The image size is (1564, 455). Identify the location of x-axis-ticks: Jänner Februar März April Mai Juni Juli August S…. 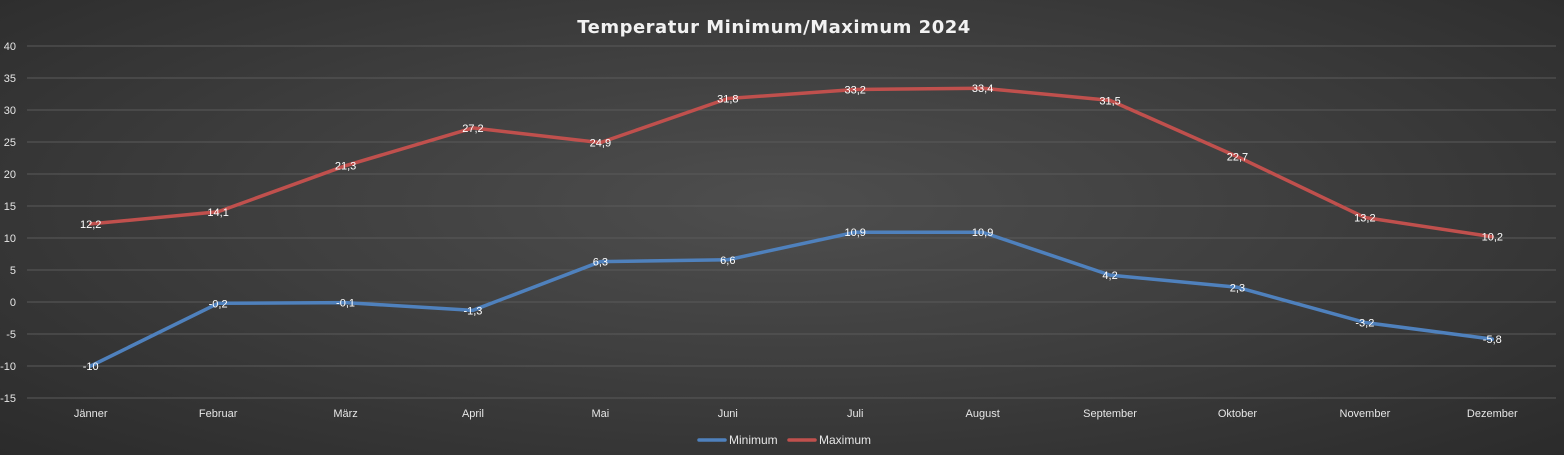
(796, 414).